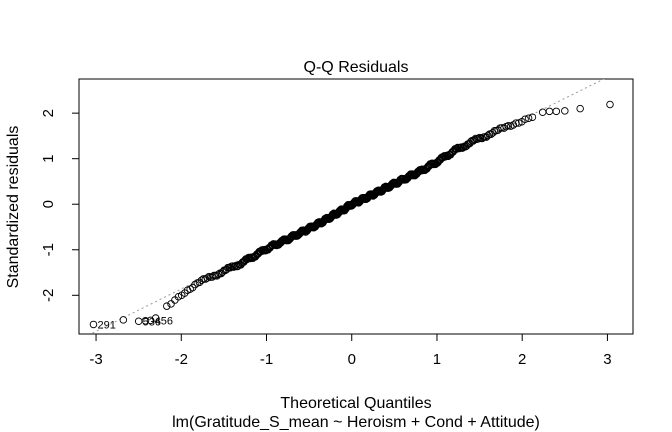 The width and height of the screenshot is (672, 432). I want to click on x-axis-label: Theoretical Quantiles, so click(355, 403).